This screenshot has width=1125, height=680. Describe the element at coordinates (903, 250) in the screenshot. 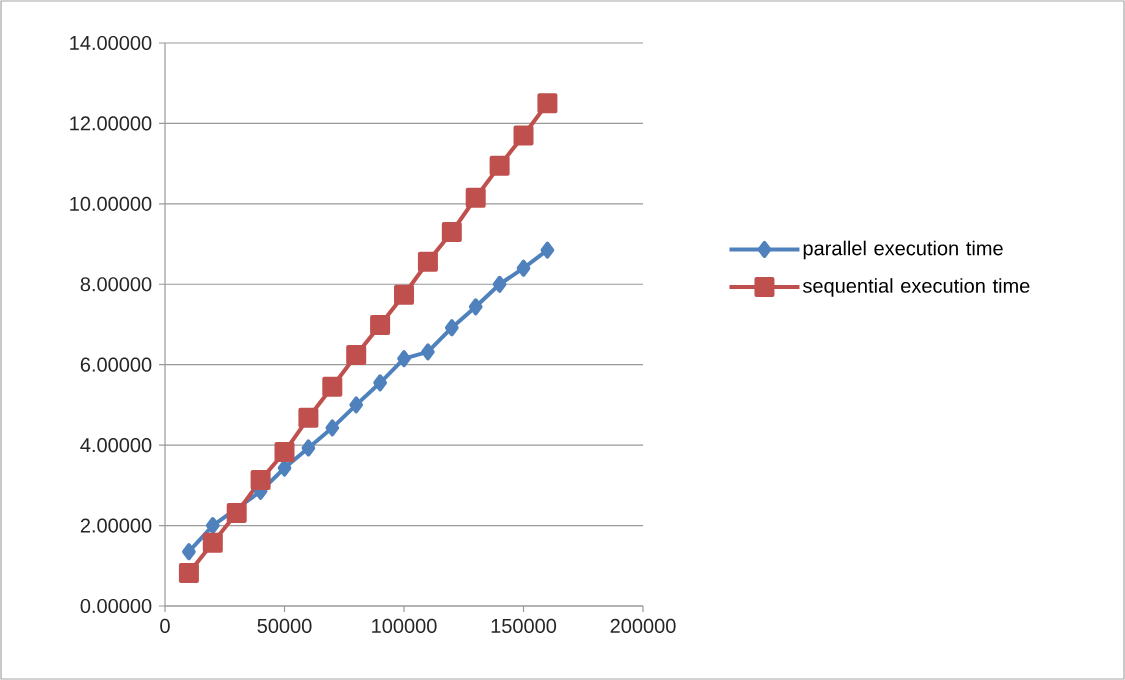

I see `legend-label: parallel execution time` at that location.